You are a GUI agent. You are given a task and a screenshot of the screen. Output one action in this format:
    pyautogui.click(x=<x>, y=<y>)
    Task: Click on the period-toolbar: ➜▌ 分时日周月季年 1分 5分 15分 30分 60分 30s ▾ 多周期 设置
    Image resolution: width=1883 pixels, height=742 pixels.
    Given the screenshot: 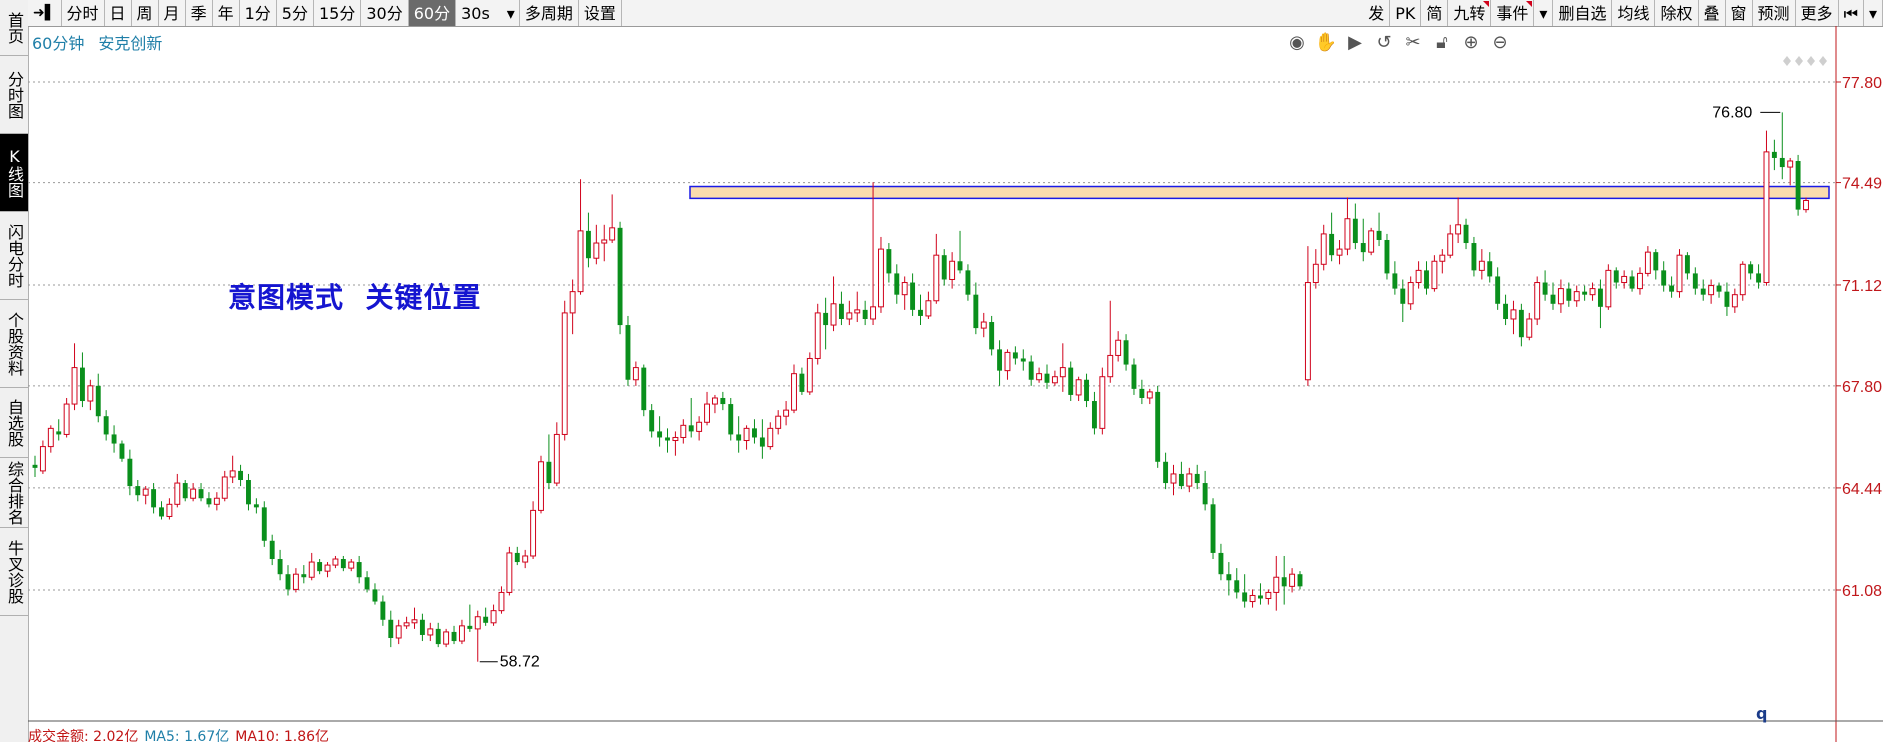 What is the action you would take?
    pyautogui.click(x=325, y=13)
    